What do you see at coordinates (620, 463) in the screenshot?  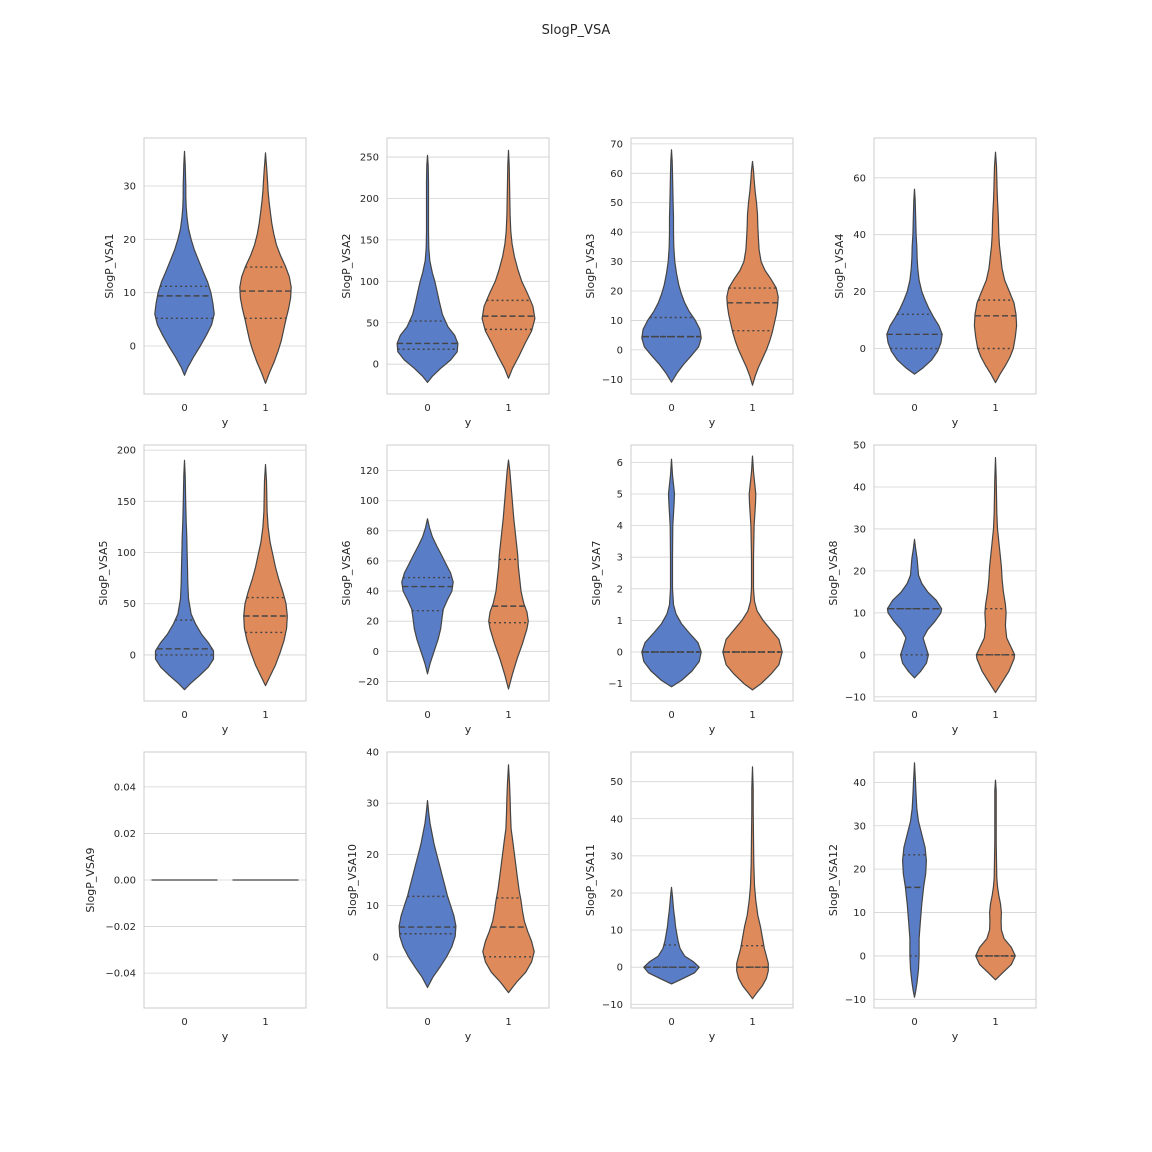 I see `y-tick-label: 6` at bounding box center [620, 463].